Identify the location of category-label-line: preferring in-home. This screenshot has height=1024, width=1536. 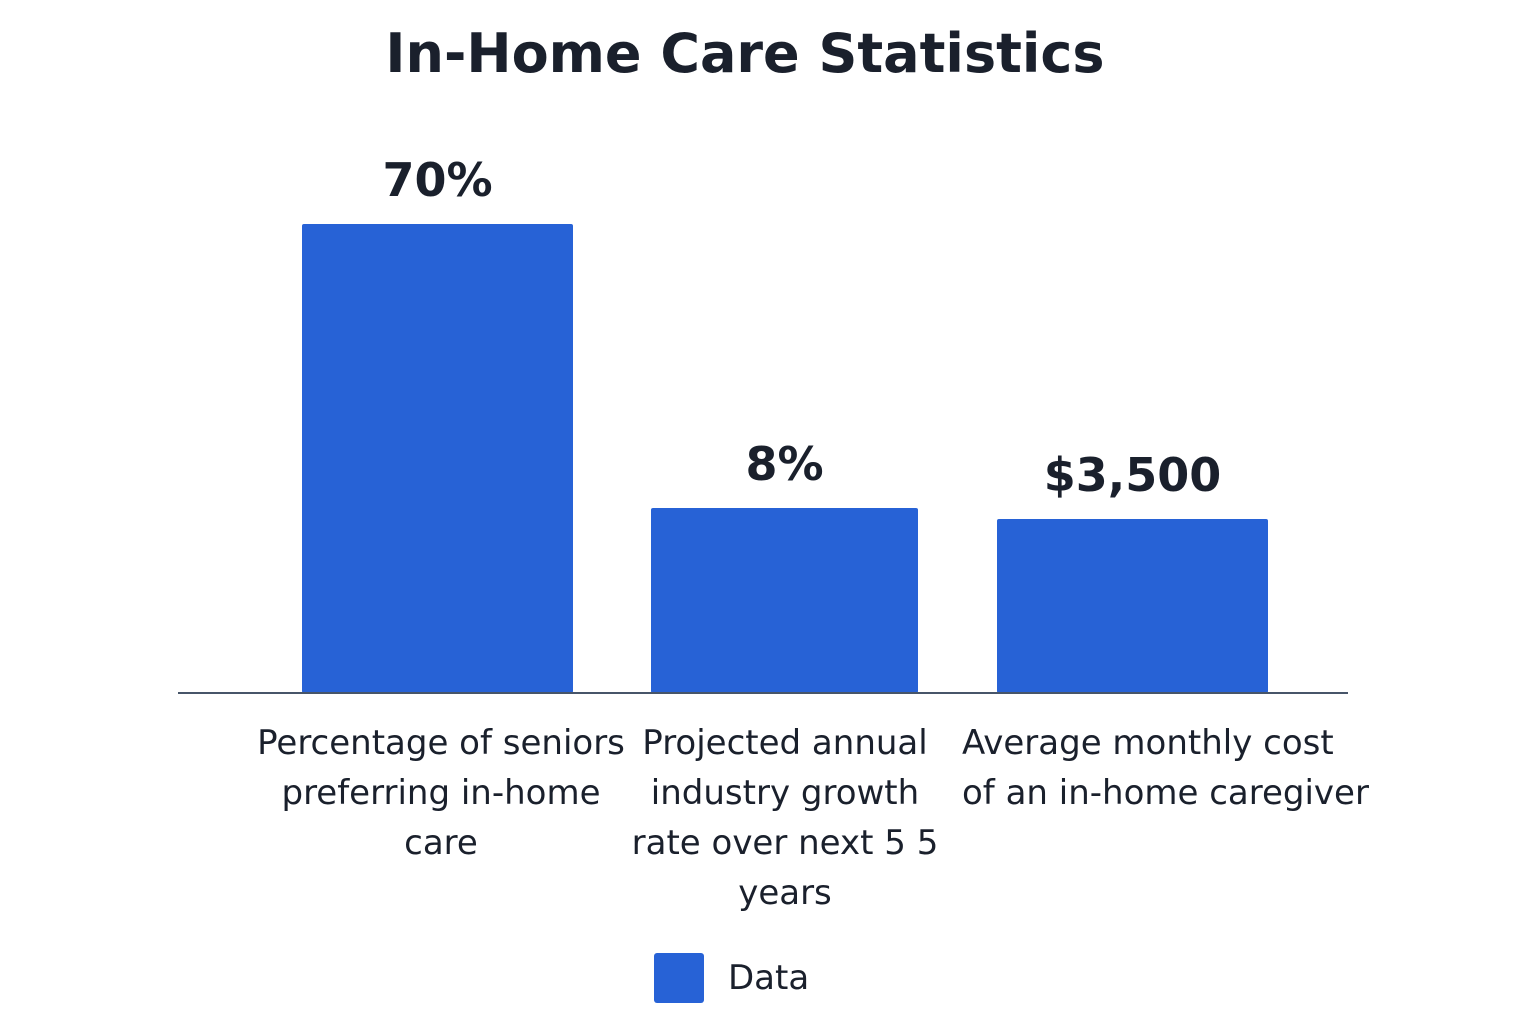
(441, 793).